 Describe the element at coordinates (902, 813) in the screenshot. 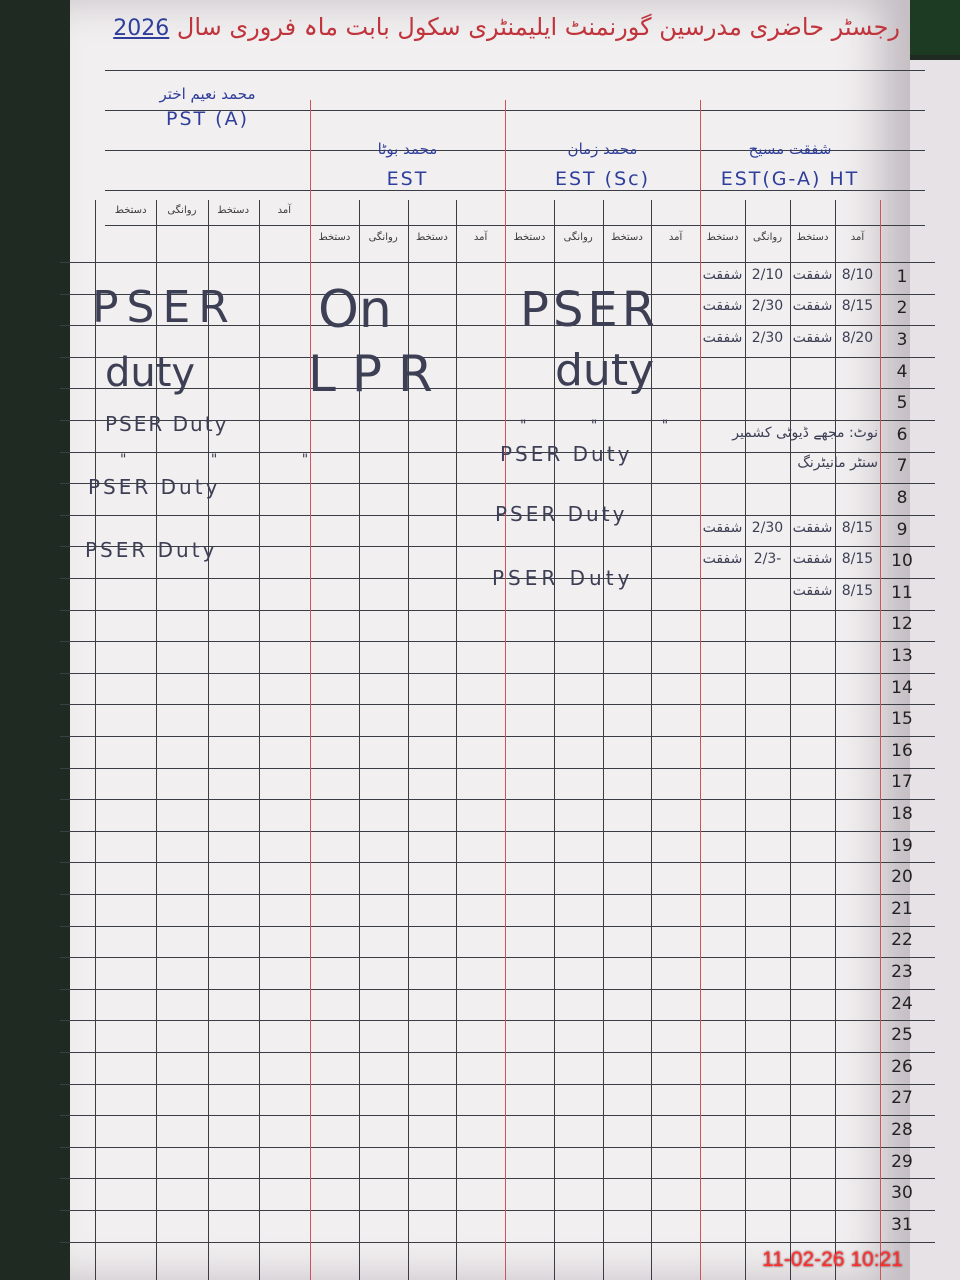

I see `day-number: 18` at that location.